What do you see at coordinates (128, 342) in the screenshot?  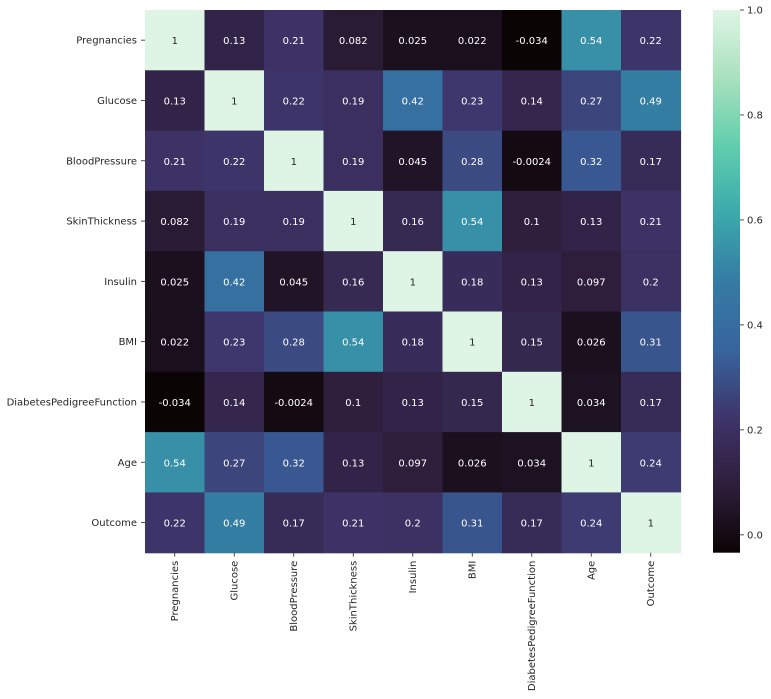 I see `y-tick-label: BMI` at bounding box center [128, 342].